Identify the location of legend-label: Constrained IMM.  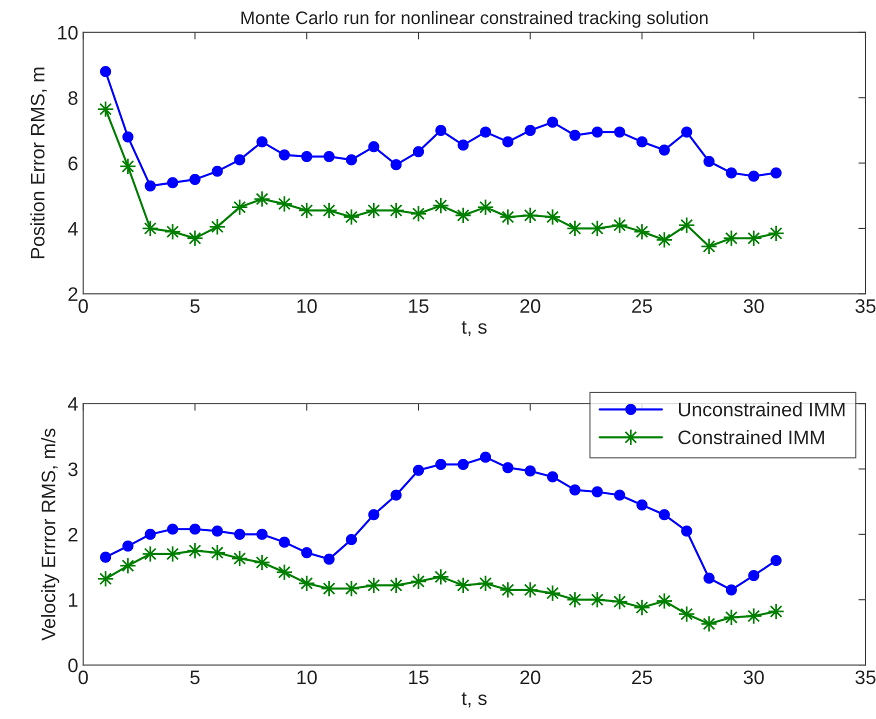
(751, 437).